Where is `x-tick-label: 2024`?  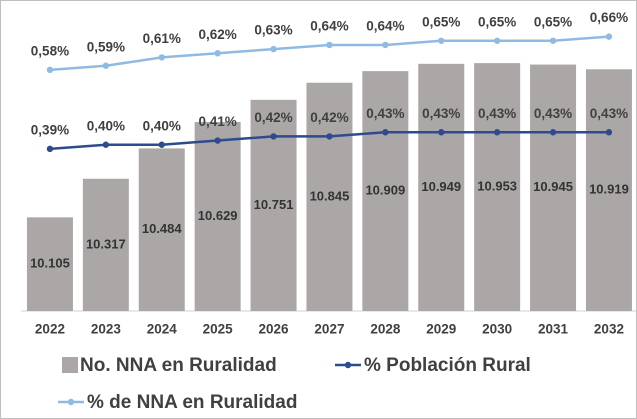 x-tick-label: 2024 is located at coordinates (162, 329).